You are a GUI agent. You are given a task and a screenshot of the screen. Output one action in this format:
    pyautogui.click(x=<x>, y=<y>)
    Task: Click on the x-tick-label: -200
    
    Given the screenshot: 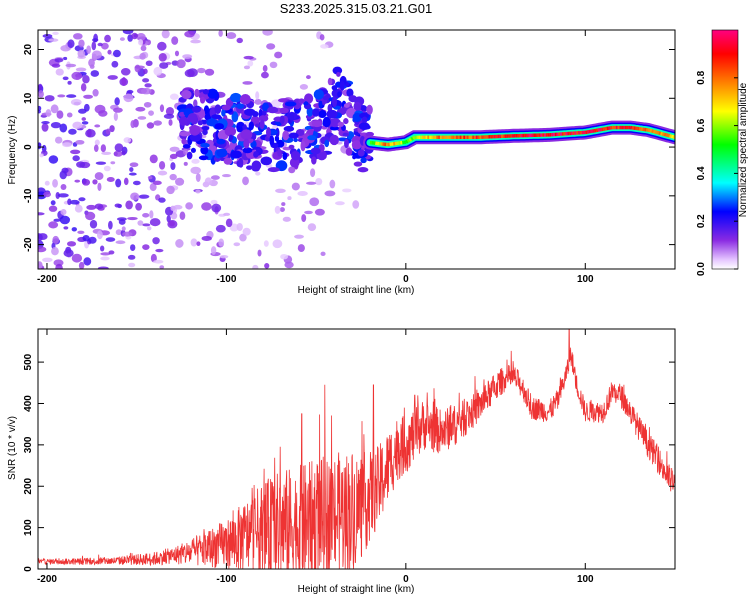 What is the action you would take?
    pyautogui.click(x=47, y=579)
    